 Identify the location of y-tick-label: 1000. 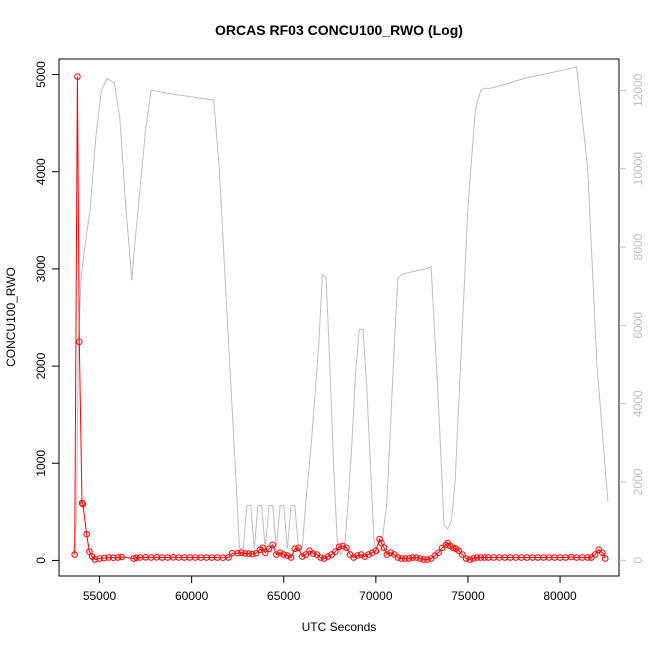
(41, 463).